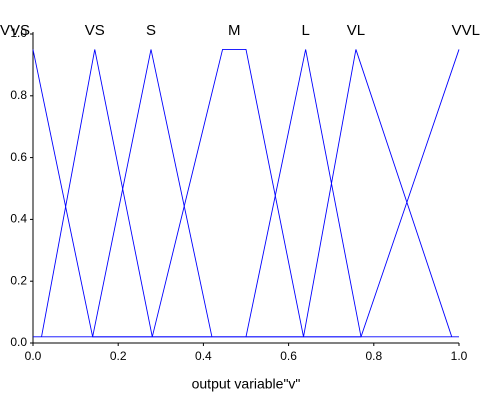 The height and width of the screenshot is (402, 480). I want to click on x-tick-label: 0.6, so click(288, 356).